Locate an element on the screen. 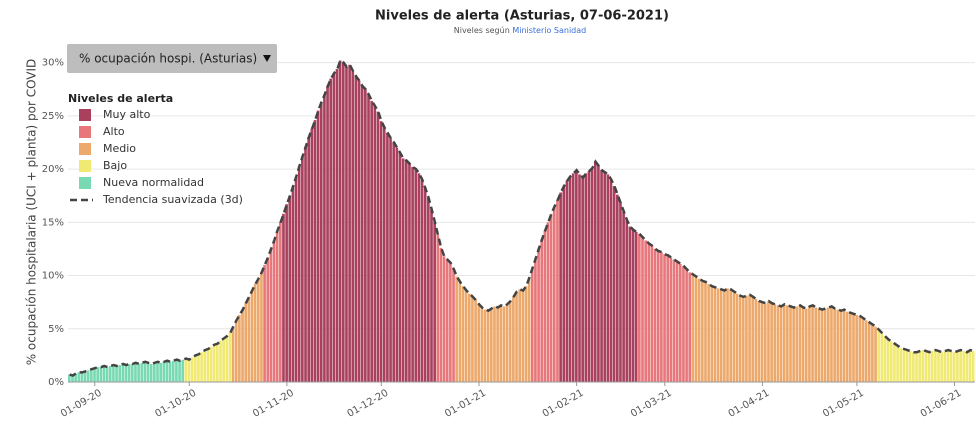 The image size is (976, 424). y-tick-label: 0% is located at coordinates (56, 382).